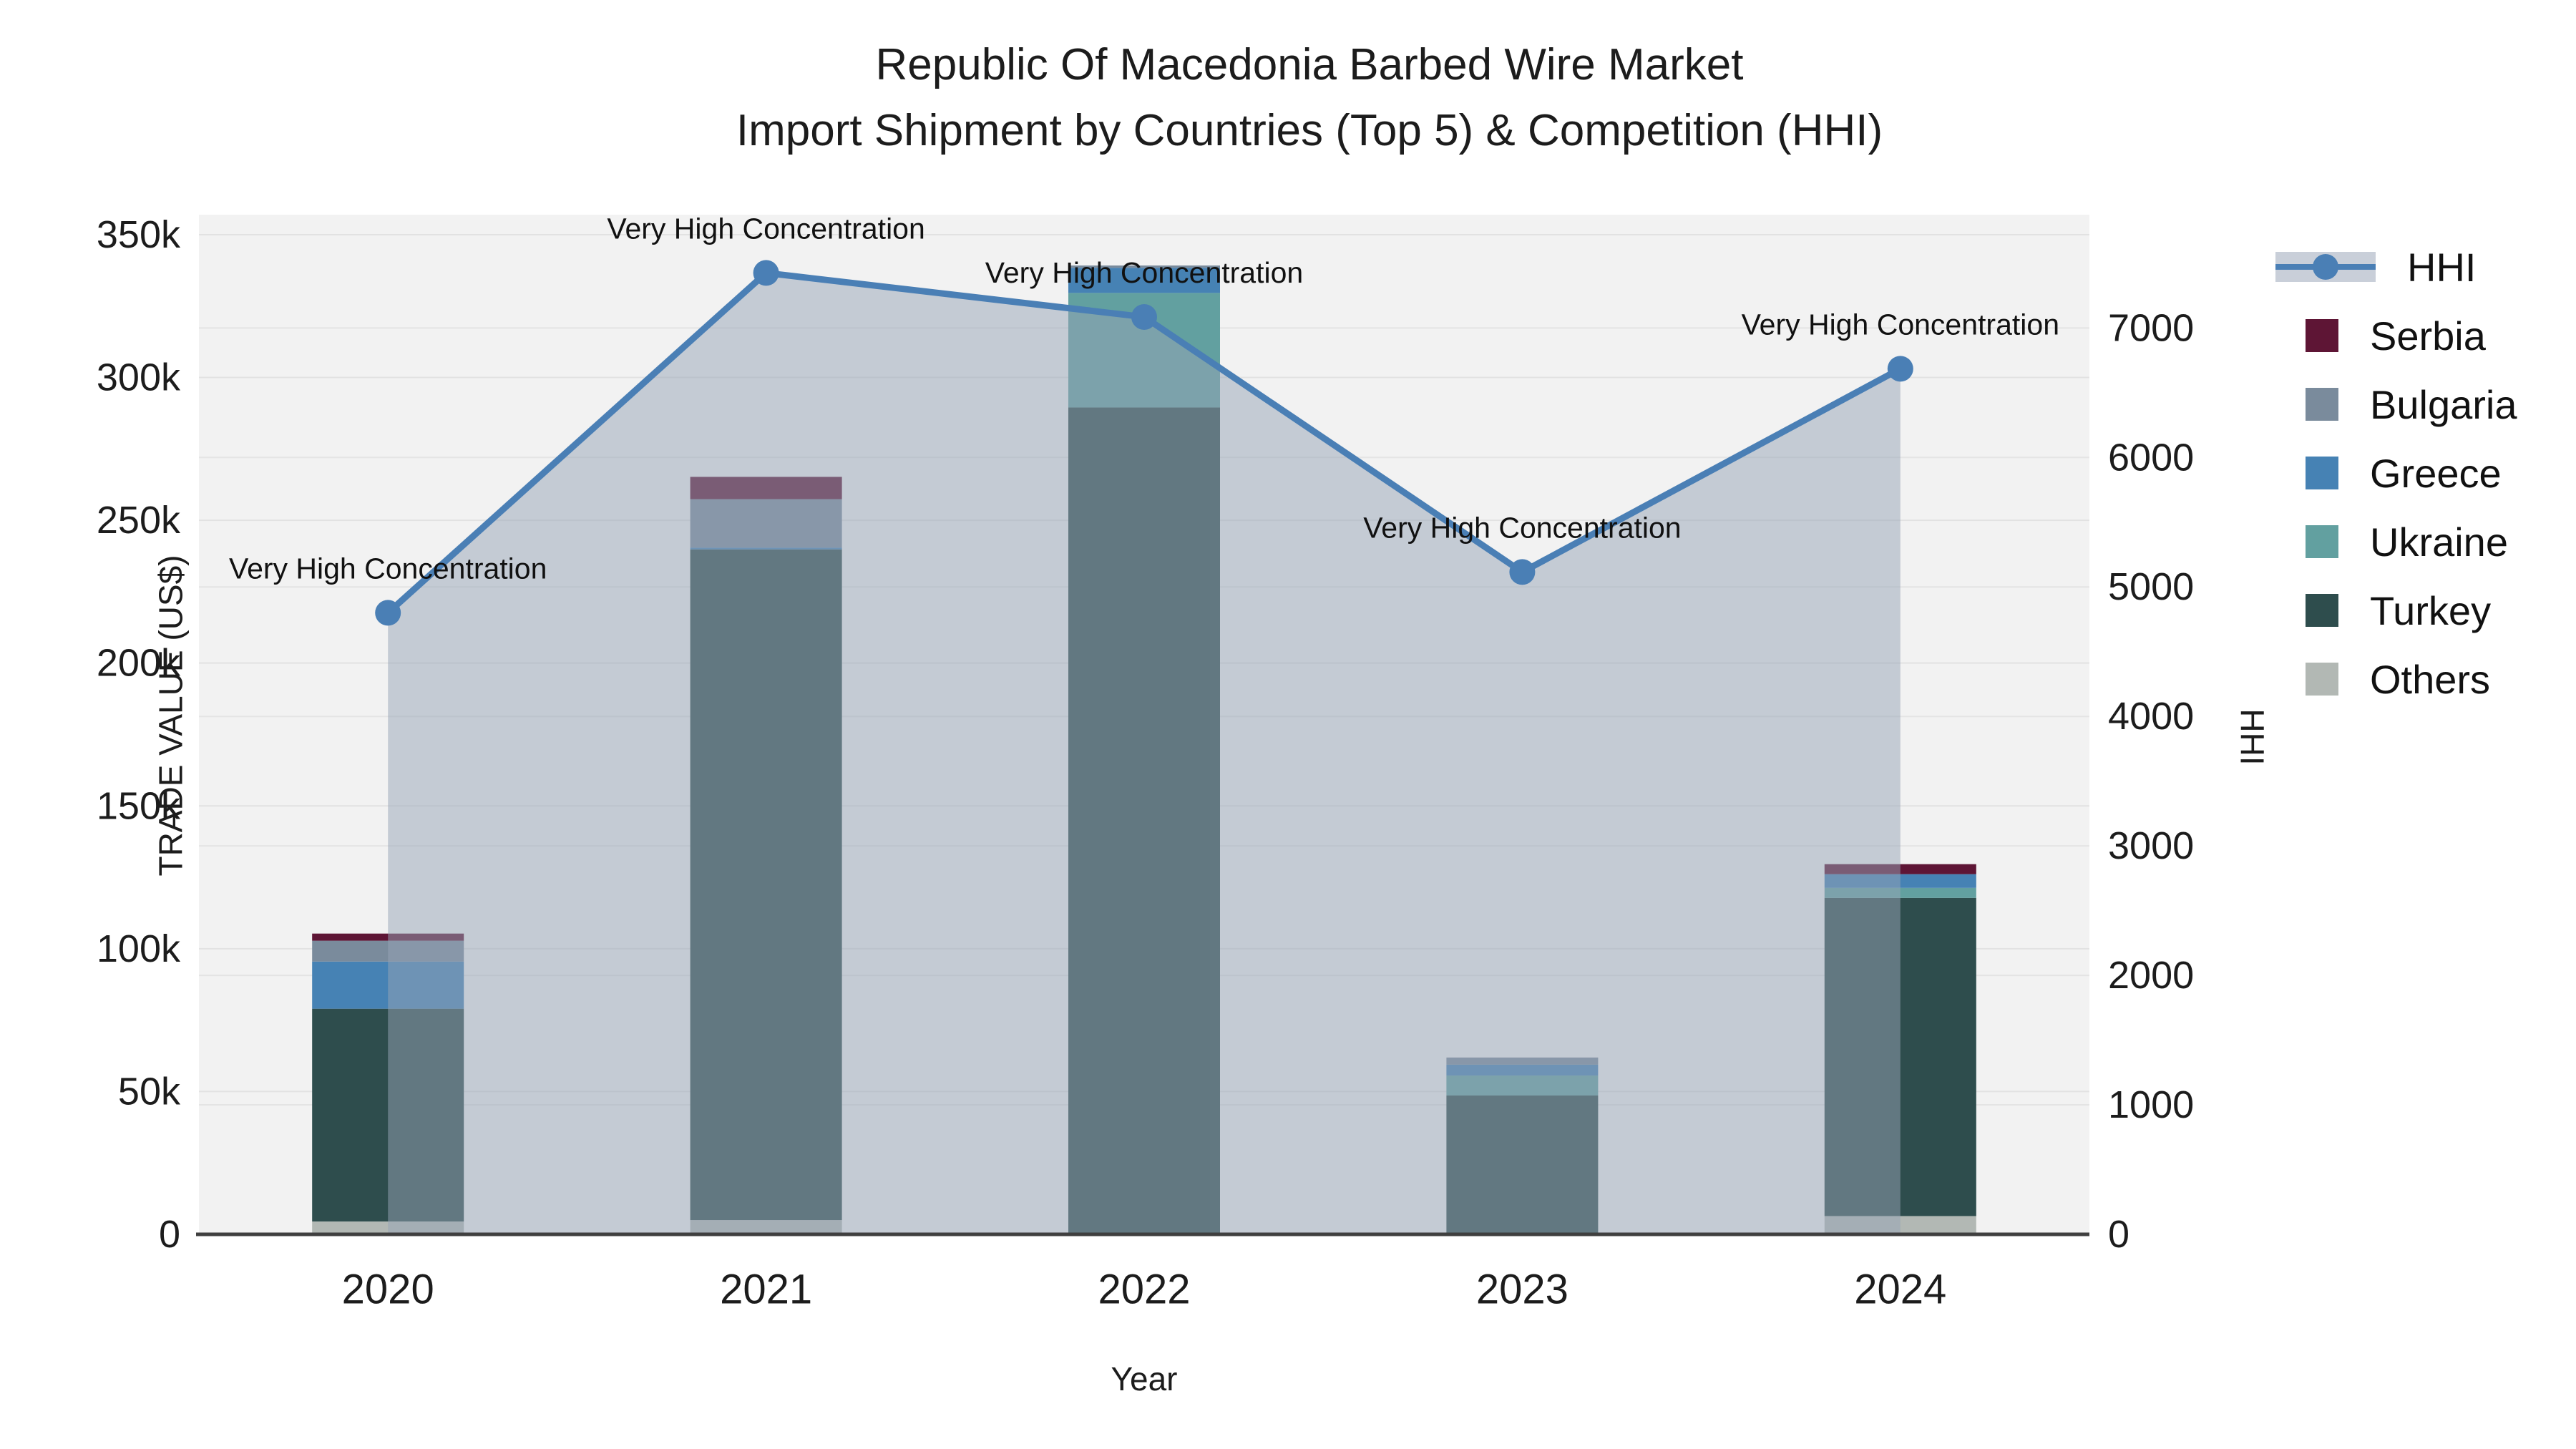 Image resolution: width=2576 pixels, height=1449 pixels. What do you see at coordinates (1144, 1378) in the screenshot?
I see `x-axis-title: Year` at bounding box center [1144, 1378].